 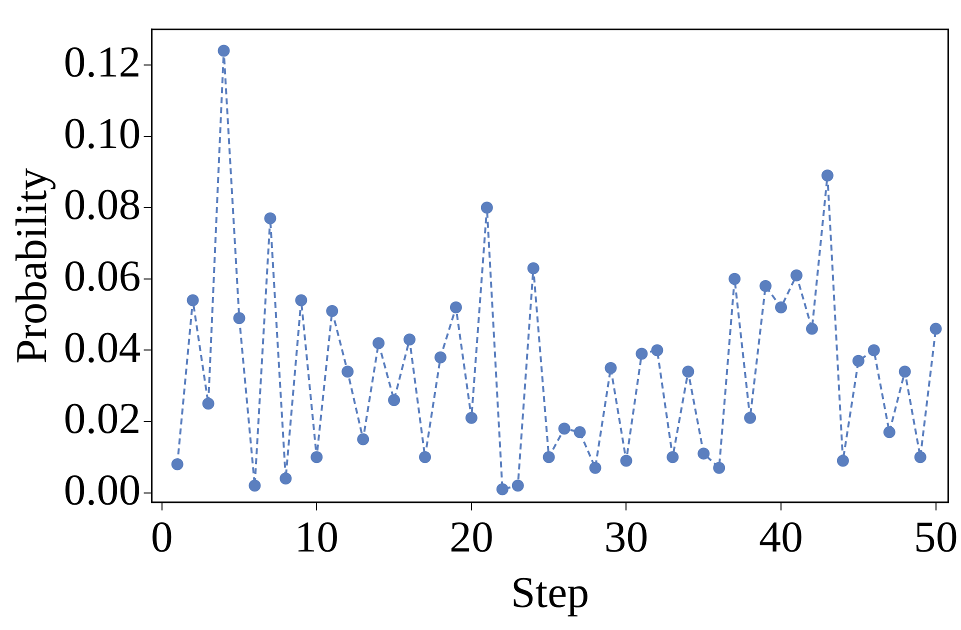 I want to click on y-tick-label: 0.10, so click(x=102, y=133).